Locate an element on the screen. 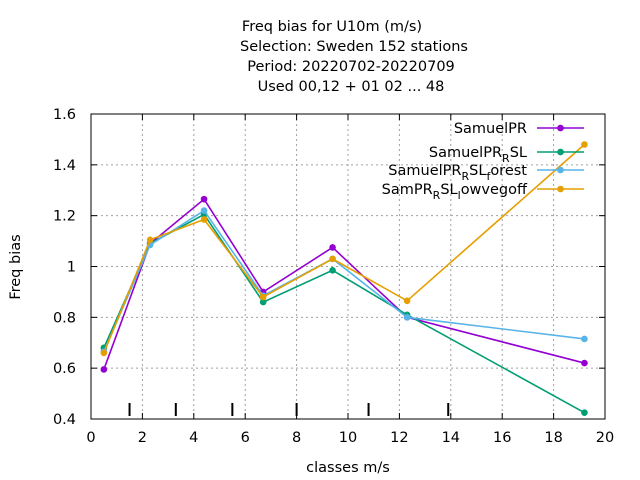 This screenshot has width=640, height=480. x-tick-label: 8 is located at coordinates (296, 438).